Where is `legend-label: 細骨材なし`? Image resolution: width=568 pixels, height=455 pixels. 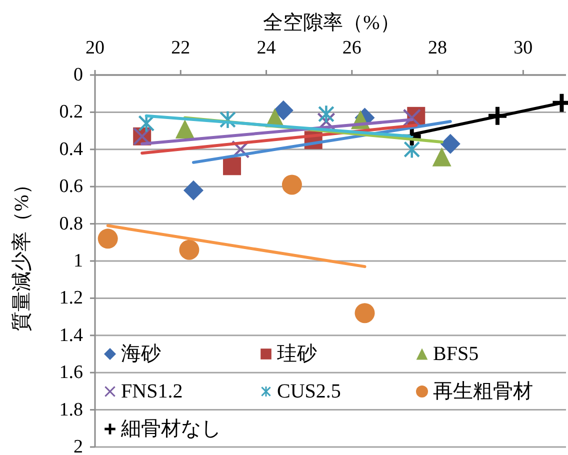
legend-label: 細骨材なし is located at coordinates (170, 429).